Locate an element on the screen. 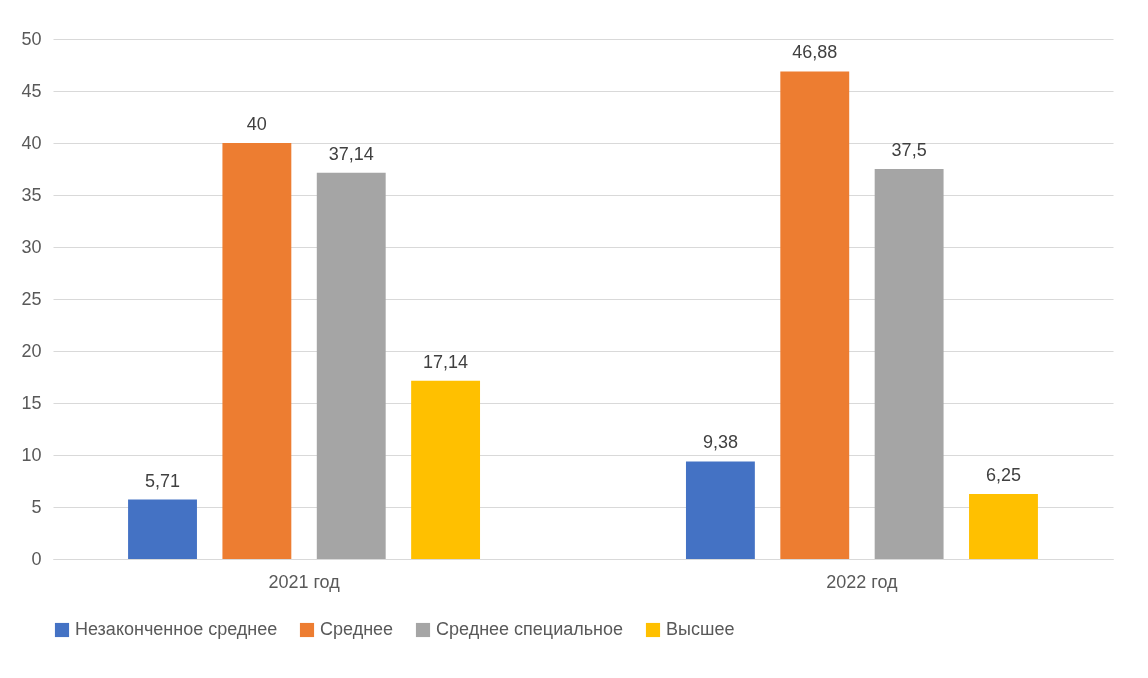 The width and height of the screenshot is (1148, 678). y-tick-label: 45 is located at coordinates (31, 90).